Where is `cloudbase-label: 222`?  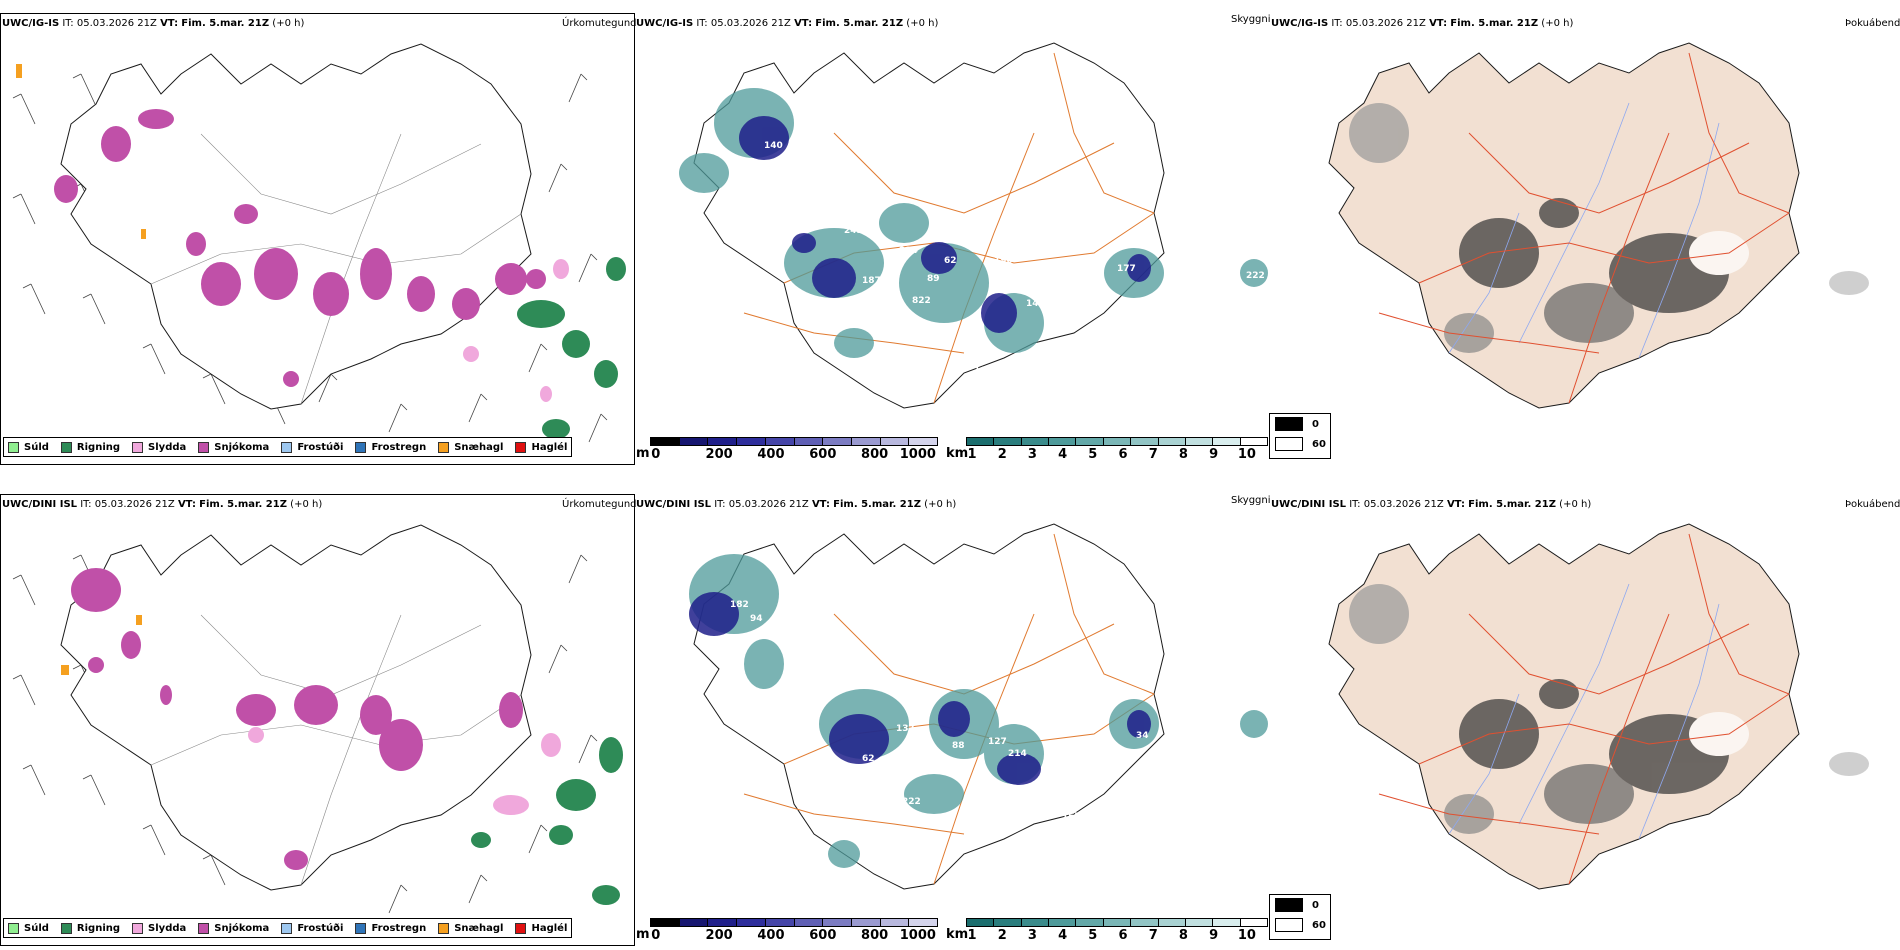 cloudbase-label: 222 is located at coordinates (911, 802).